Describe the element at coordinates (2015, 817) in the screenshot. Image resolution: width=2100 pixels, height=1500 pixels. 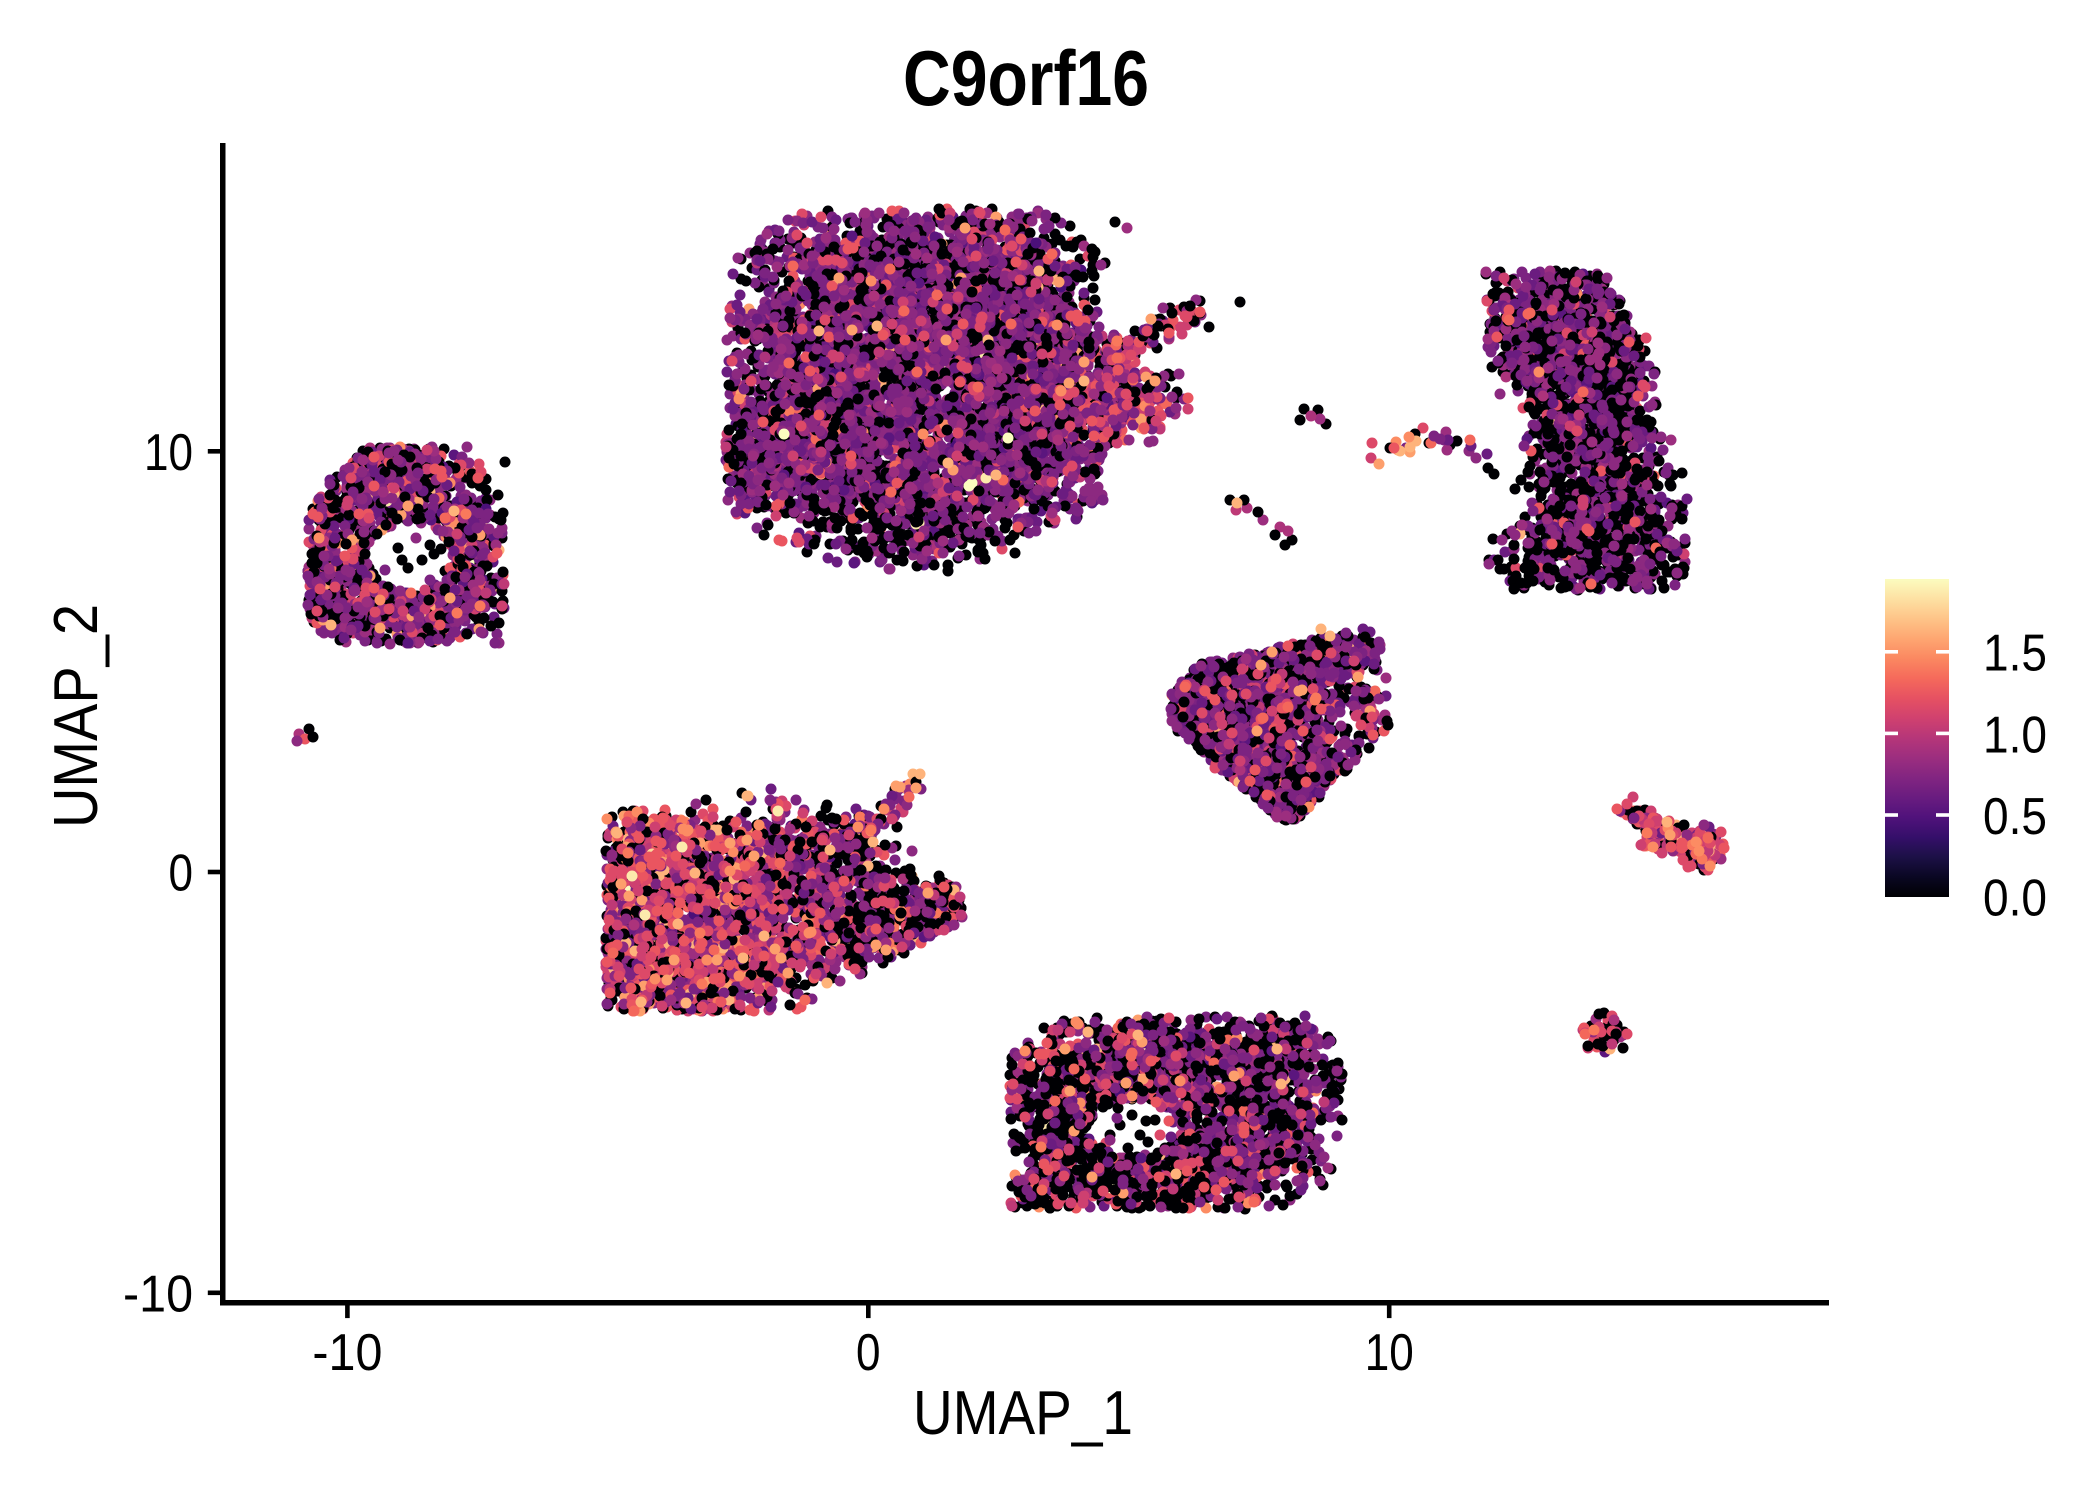
I see `svg-text: 0.5` at that location.